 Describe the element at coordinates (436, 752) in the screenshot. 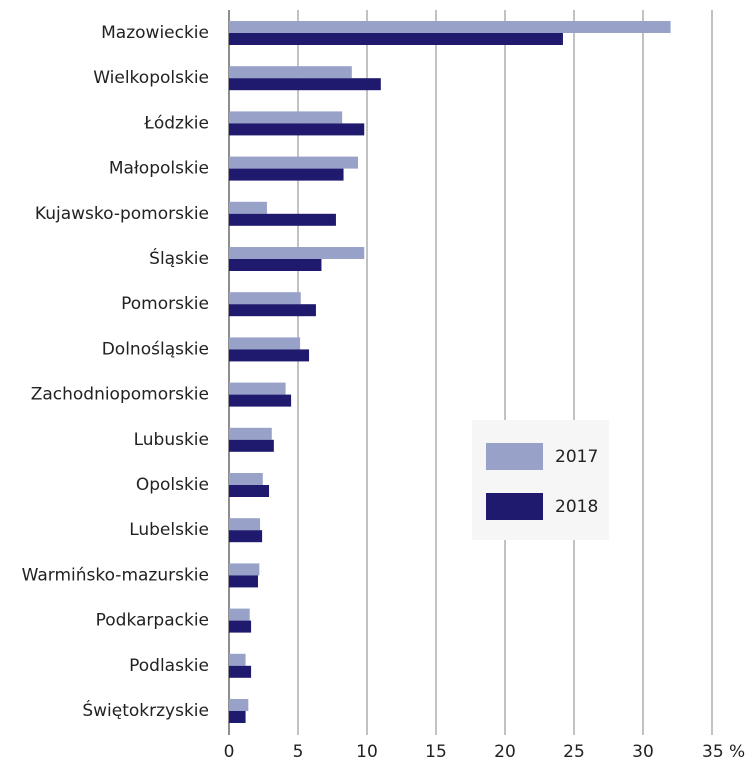

I see `x-tick-label: 15` at that location.